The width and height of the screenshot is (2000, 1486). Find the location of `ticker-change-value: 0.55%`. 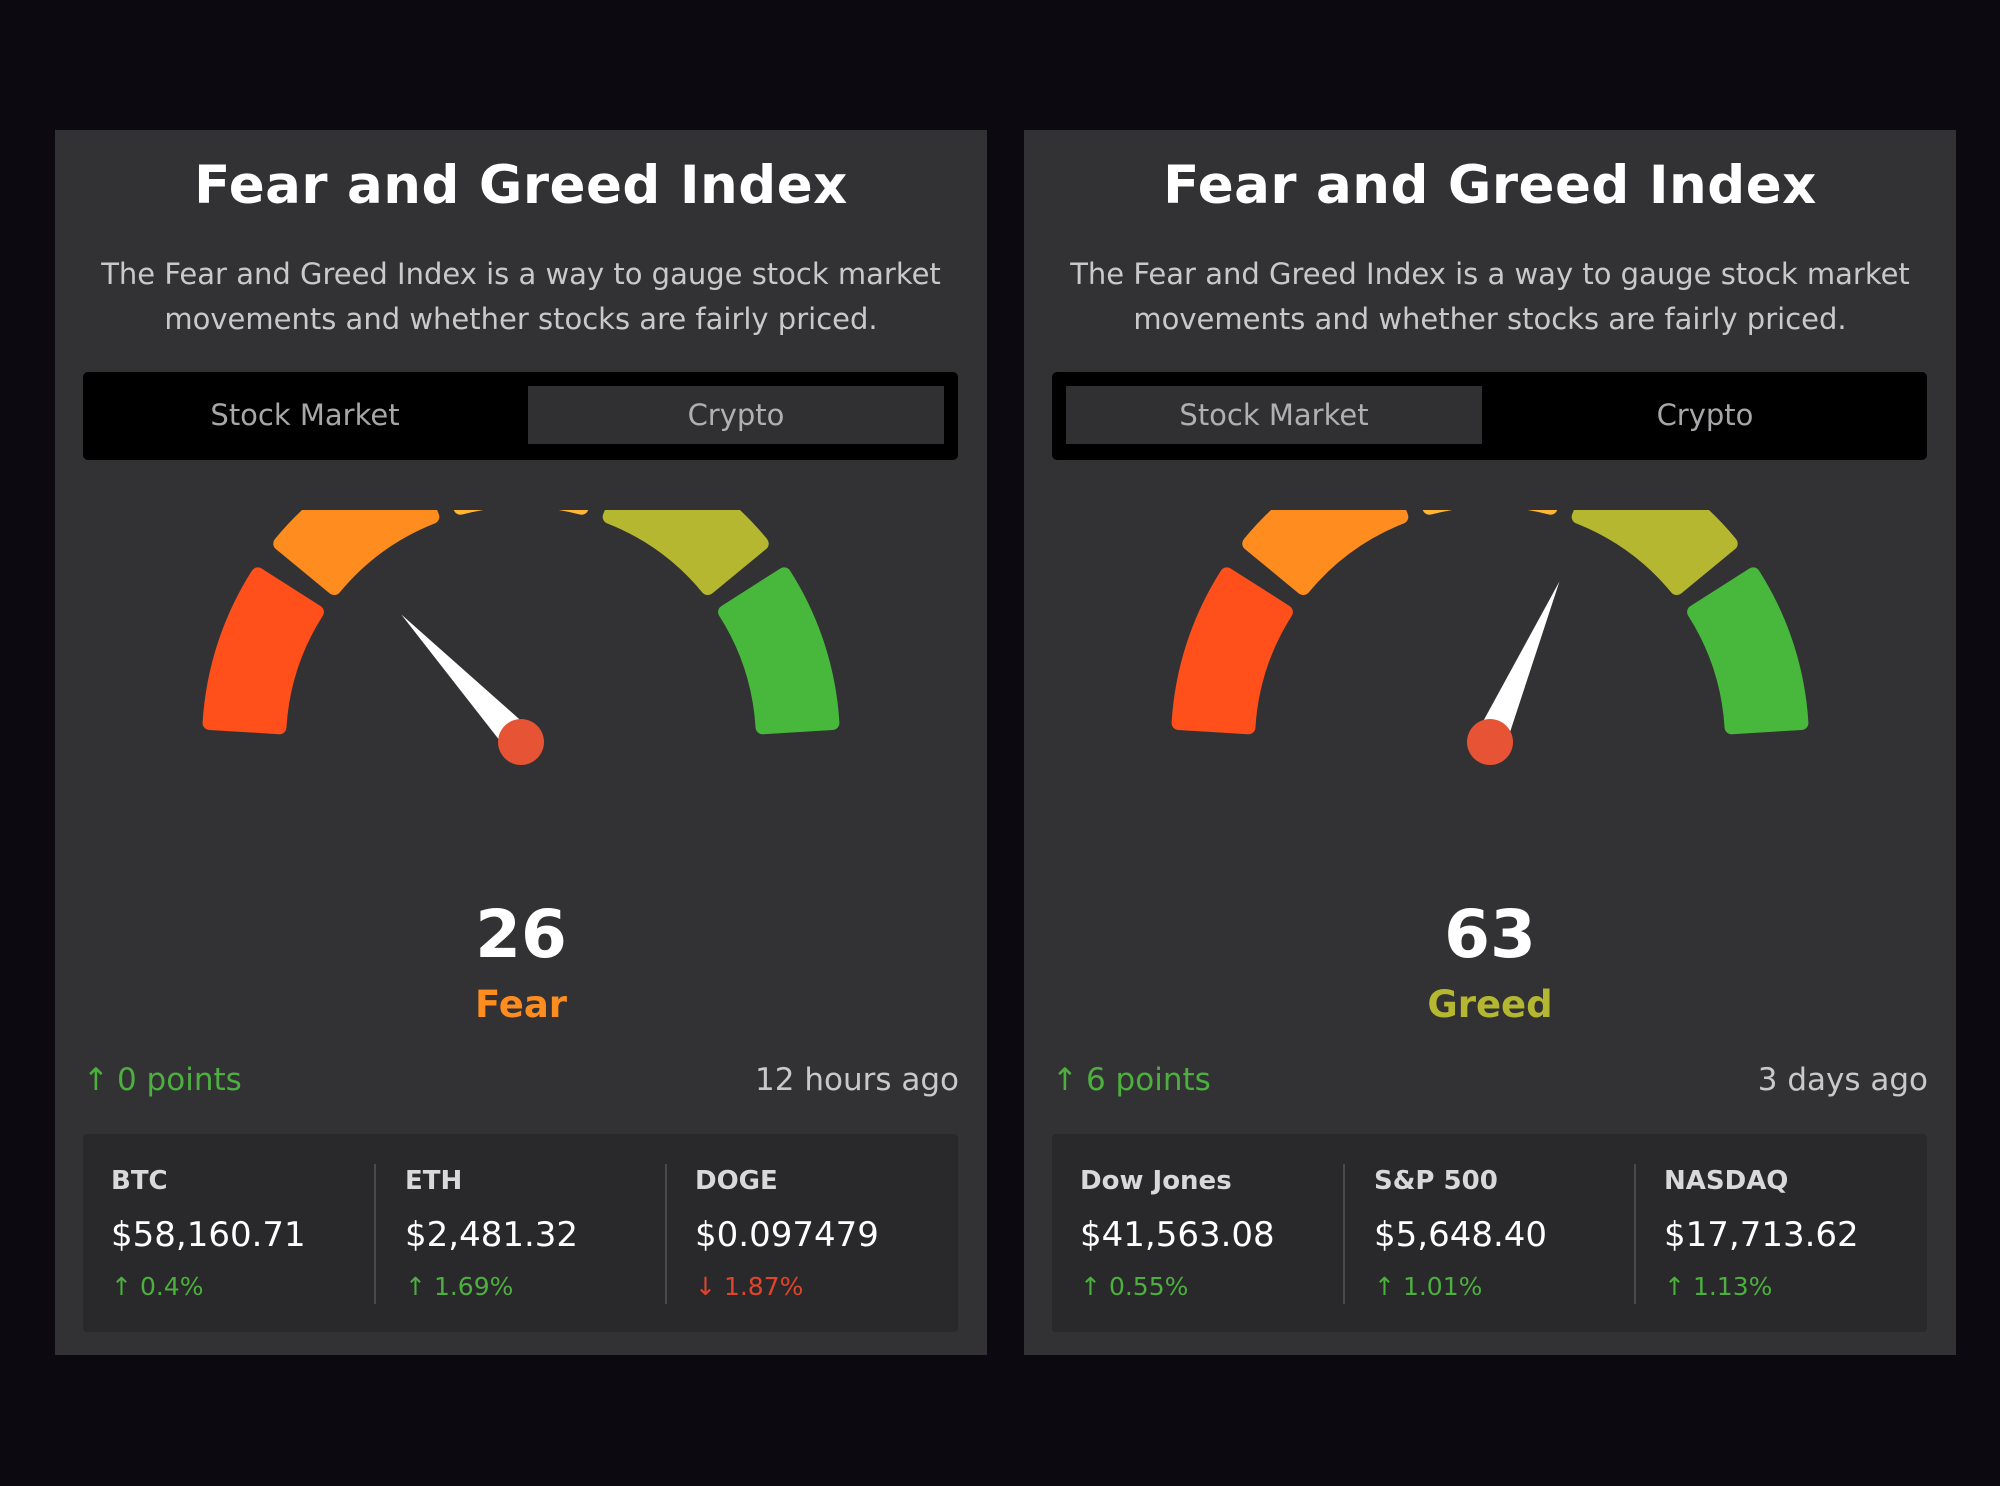

ticker-change-value: 0.55% is located at coordinates (1148, 1286).